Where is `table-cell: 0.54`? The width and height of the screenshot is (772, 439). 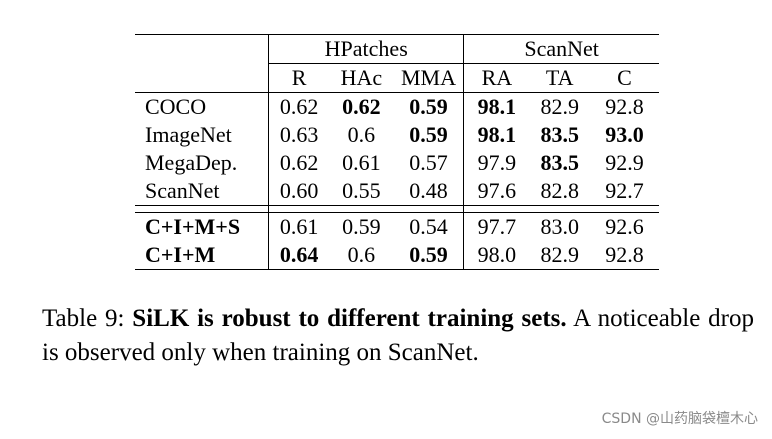 table-cell: 0.54 is located at coordinates (428, 226).